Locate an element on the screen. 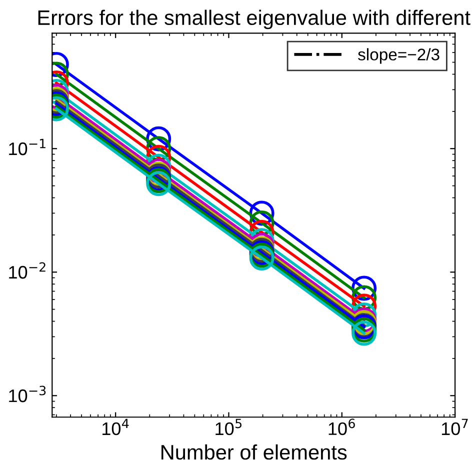 The image size is (474, 474). x-tick-label: 10$^{4}$ is located at coordinates (115, 427).